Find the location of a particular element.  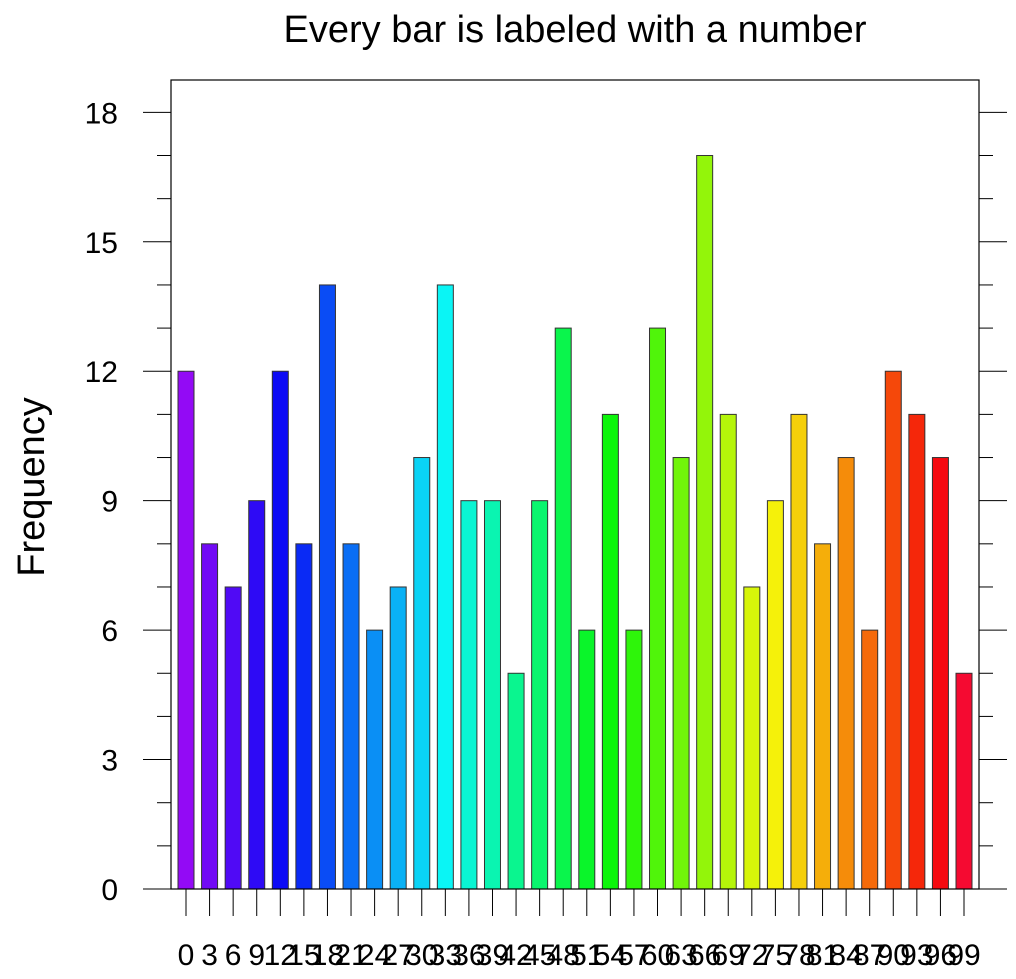

x-tick-label: 6 is located at coordinates (233, 955).